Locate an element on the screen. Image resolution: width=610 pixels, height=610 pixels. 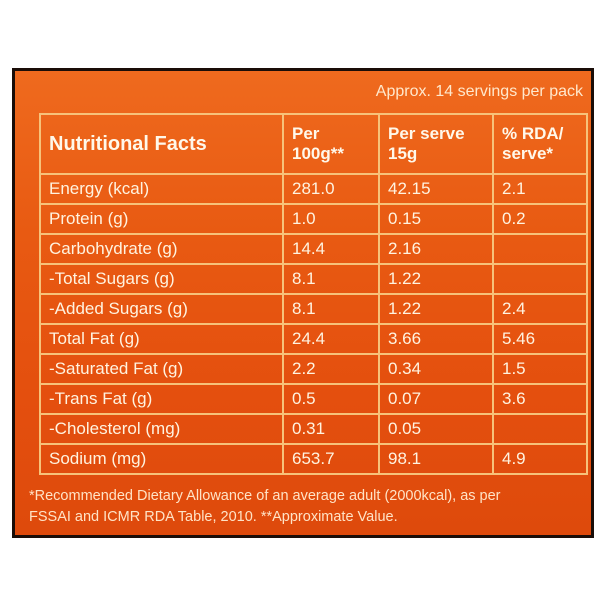
nutrient-name: -Saturated Fat (g) is located at coordinates (161, 369).